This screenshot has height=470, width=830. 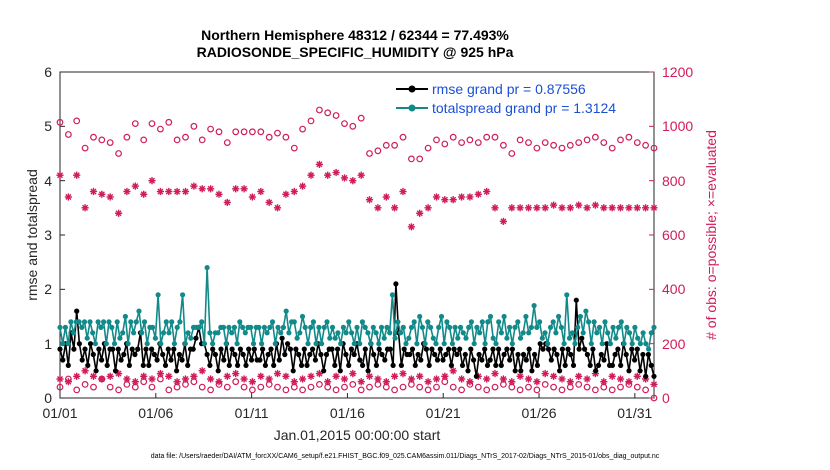 I want to click on y-left-tick-label: 0, so click(x=48, y=398).